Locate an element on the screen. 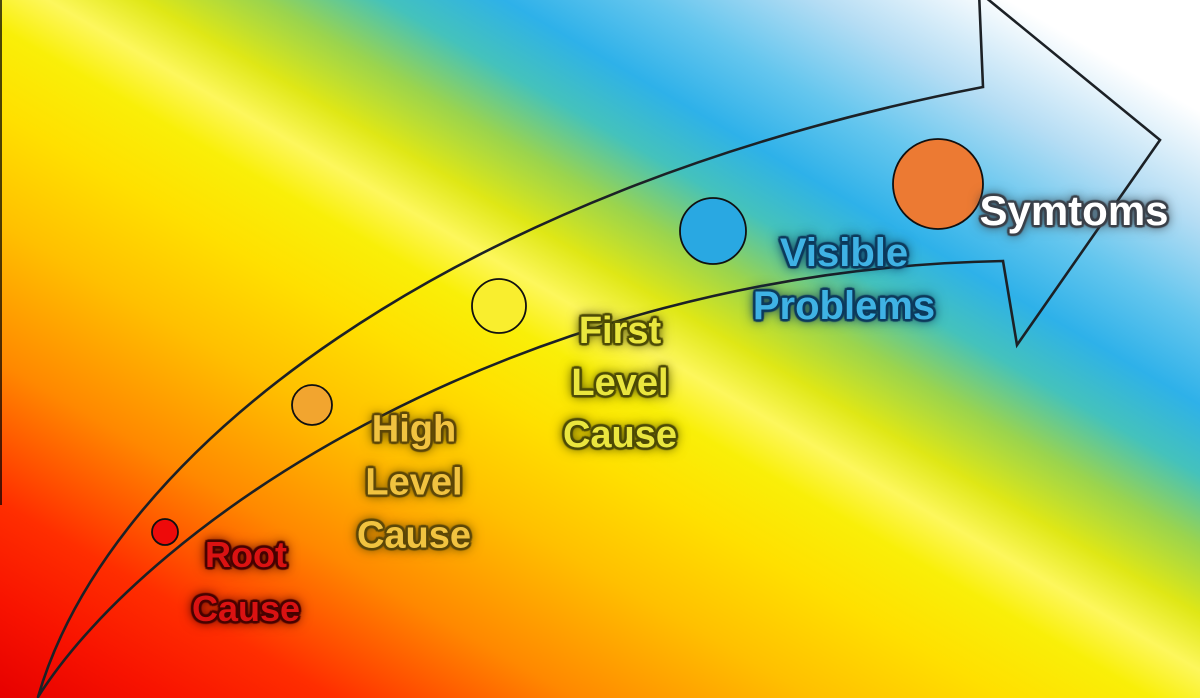  root-cause-label: Root Cause is located at coordinates (246, 582).